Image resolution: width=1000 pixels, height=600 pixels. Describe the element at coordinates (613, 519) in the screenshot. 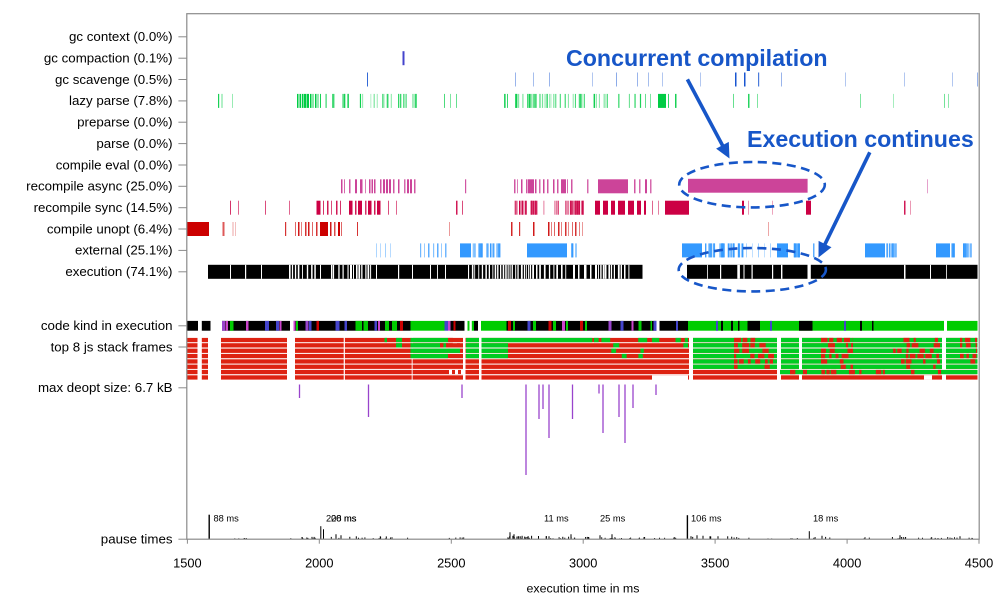

I see `svg-text: 25 ms` at that location.